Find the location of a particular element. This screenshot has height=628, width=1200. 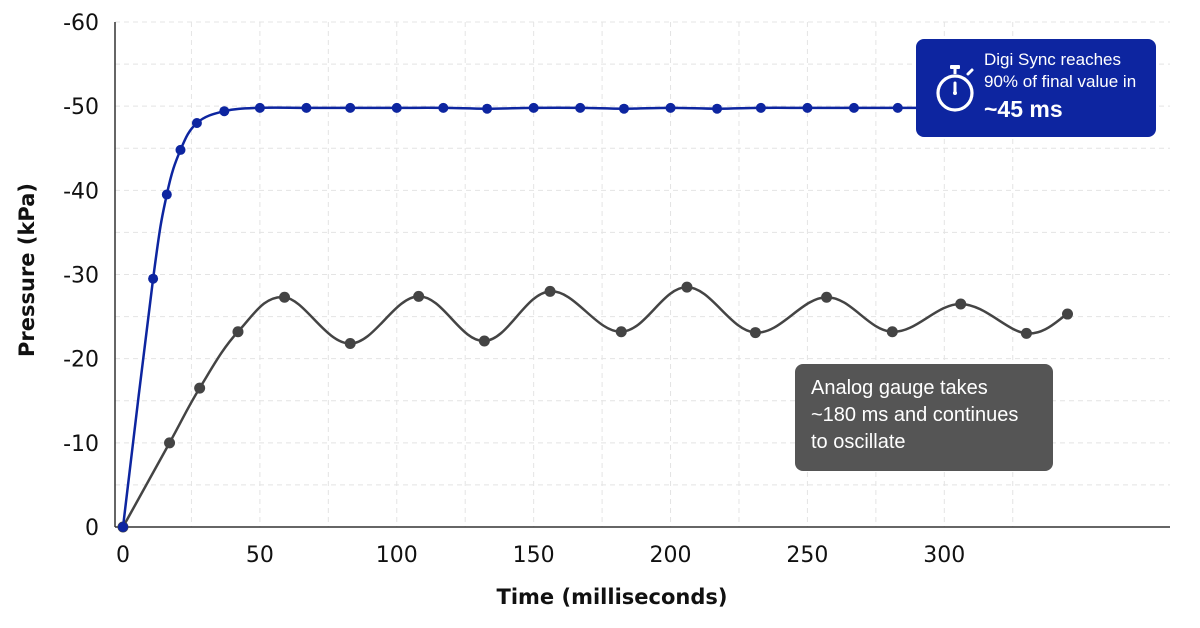

x-axis-title: Time (milliseconds) is located at coordinates (612, 597).